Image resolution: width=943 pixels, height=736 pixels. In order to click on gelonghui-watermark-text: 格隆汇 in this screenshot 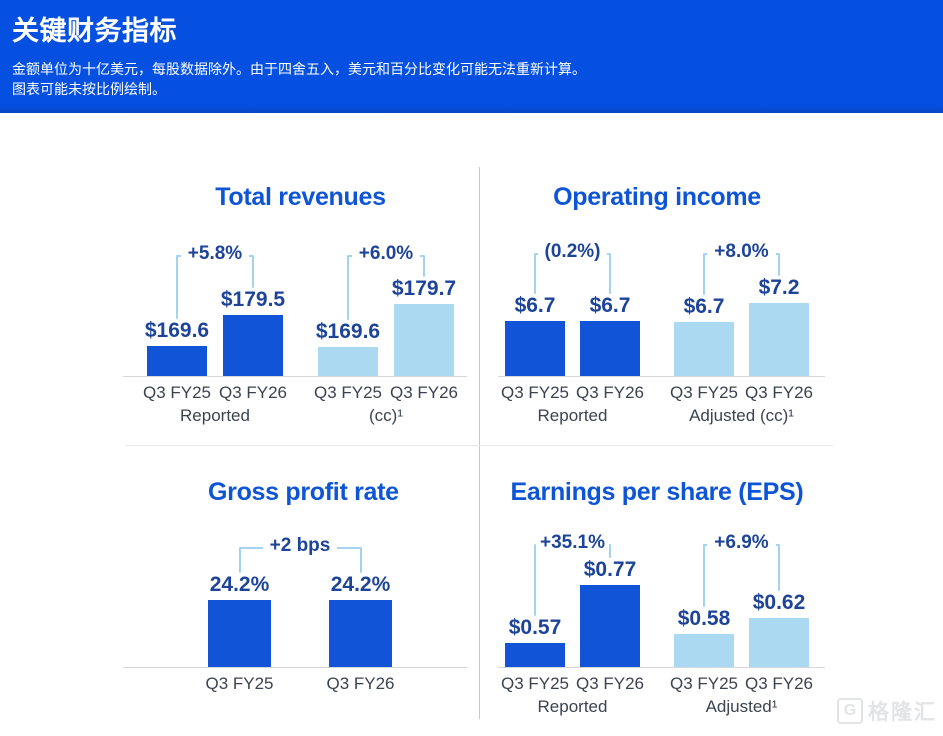, I will do `click(902, 712)`.